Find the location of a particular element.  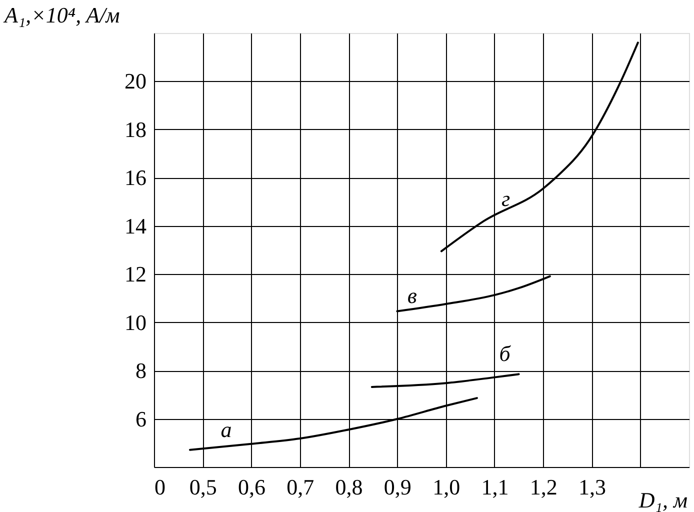

y-tick-label: 6 is located at coordinates (141, 419).